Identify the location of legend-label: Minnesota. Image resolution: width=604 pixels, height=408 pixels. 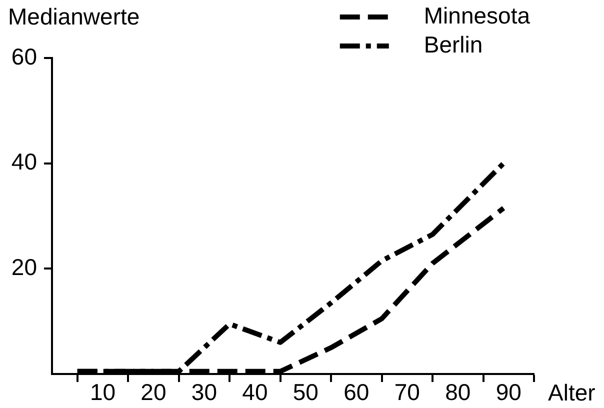
(477, 15).